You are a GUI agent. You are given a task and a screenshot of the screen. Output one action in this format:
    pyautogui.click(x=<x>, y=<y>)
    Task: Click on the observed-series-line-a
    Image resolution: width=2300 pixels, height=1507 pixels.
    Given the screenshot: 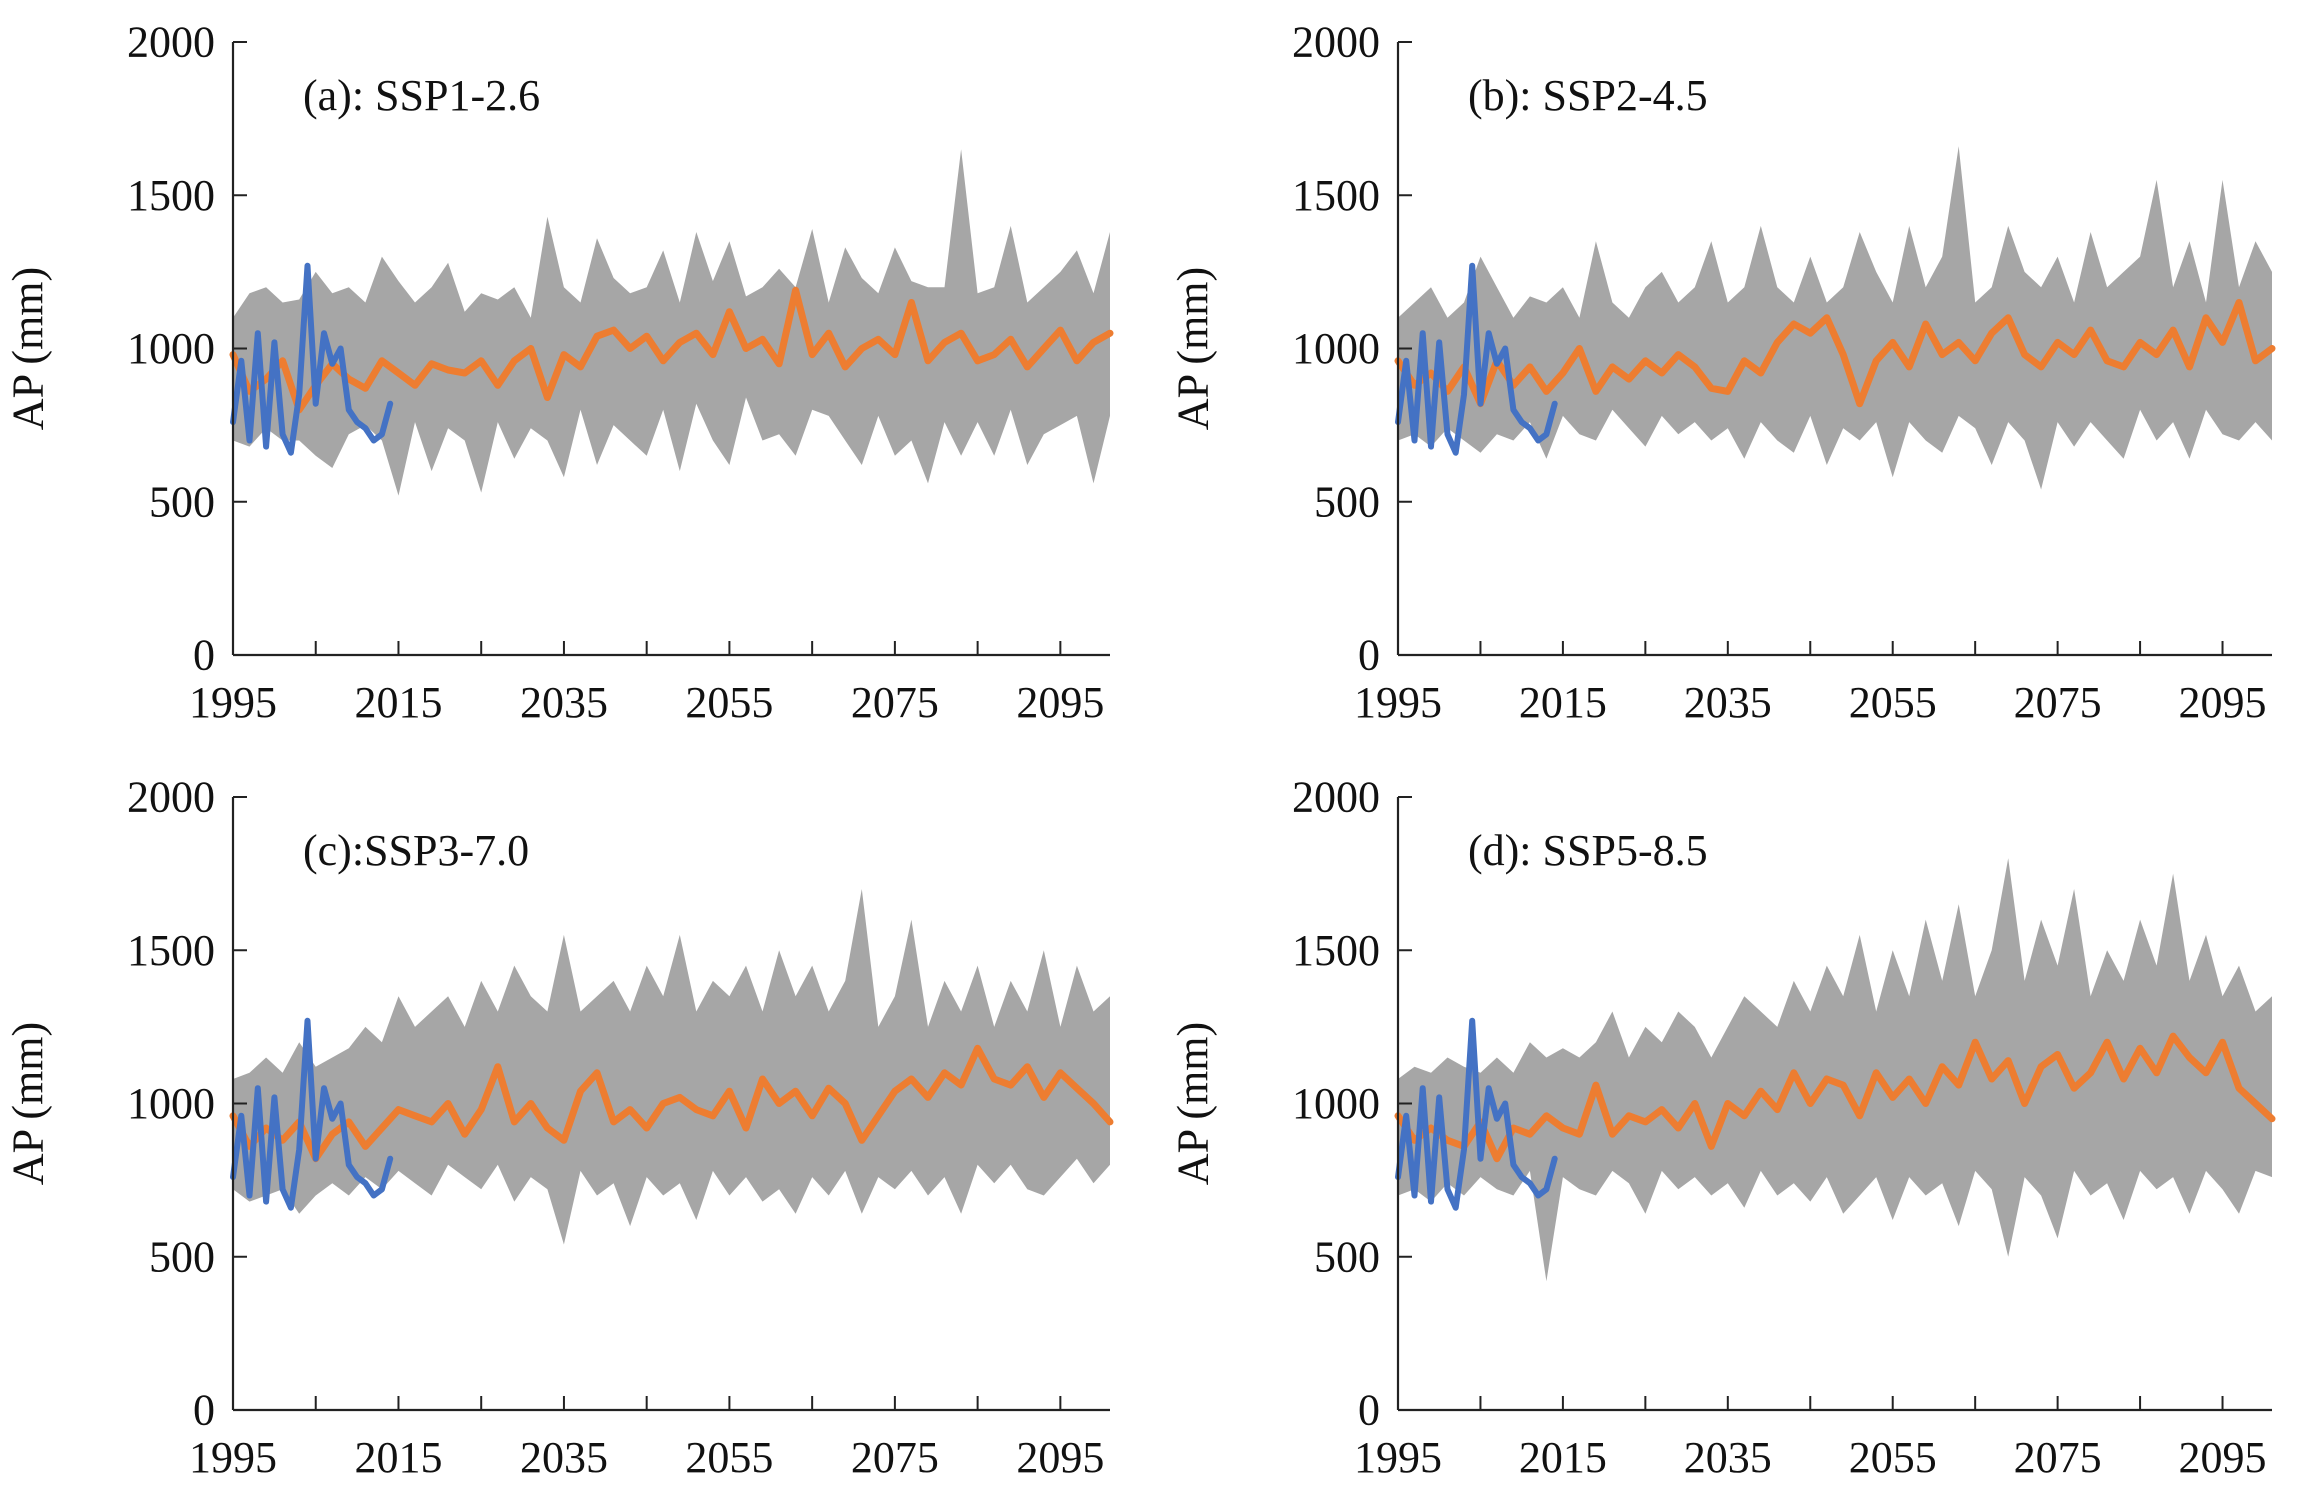 What is the action you would take?
    pyautogui.click(x=312, y=359)
    